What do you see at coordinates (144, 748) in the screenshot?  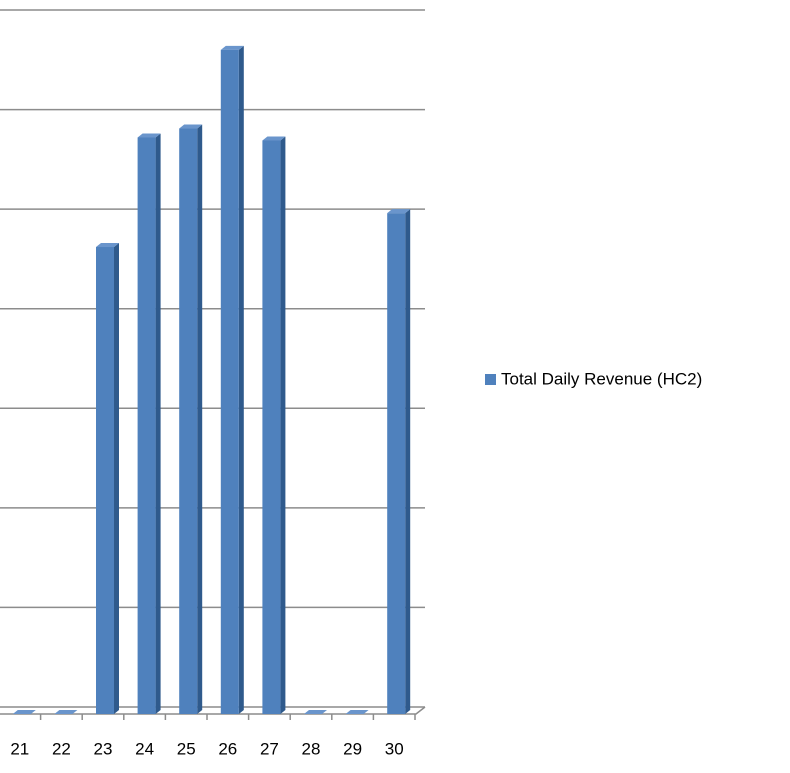 I see `x-tick-label: 24` at bounding box center [144, 748].